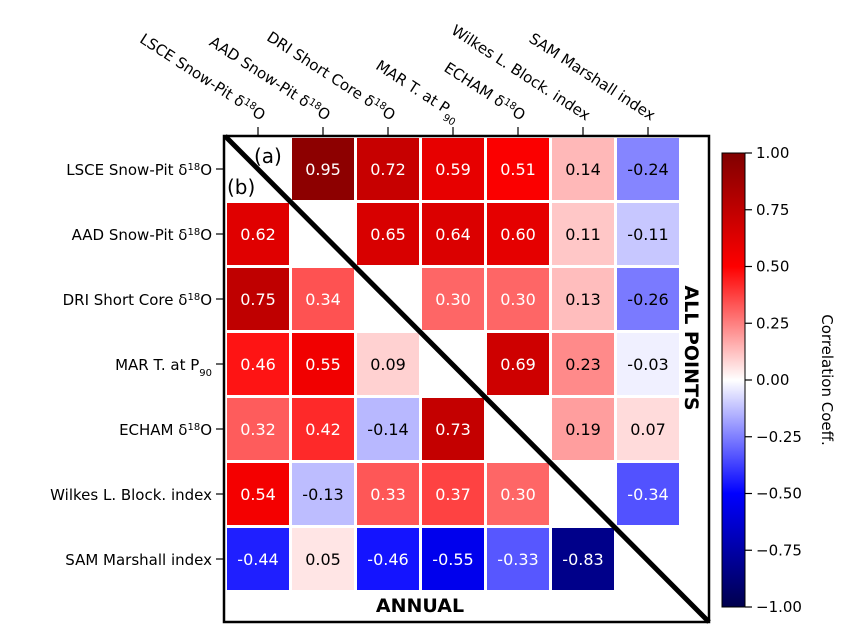 This screenshot has height=625, width=846. I want to click on heatmap-cell: 0.37, so click(453, 494).